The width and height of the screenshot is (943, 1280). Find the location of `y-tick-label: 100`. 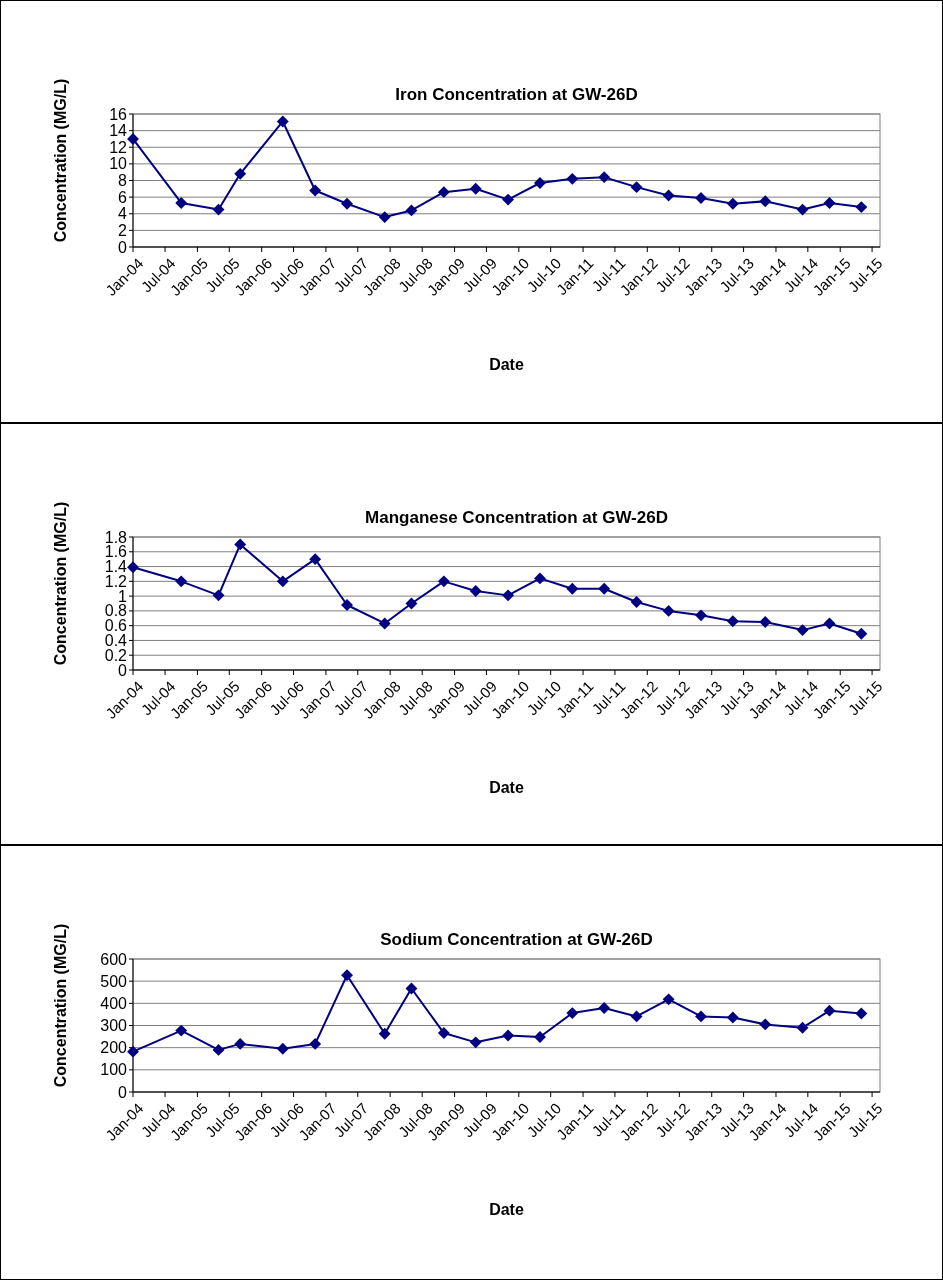

y-tick-label: 100 is located at coordinates (114, 1070).